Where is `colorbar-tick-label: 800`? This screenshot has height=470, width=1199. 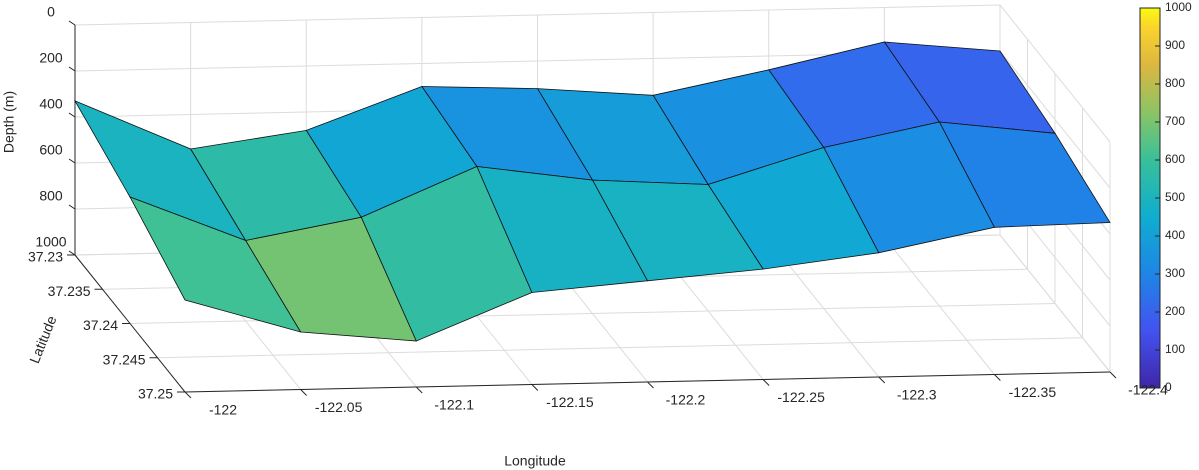
colorbar-tick-label: 800 is located at coordinates (1175, 83).